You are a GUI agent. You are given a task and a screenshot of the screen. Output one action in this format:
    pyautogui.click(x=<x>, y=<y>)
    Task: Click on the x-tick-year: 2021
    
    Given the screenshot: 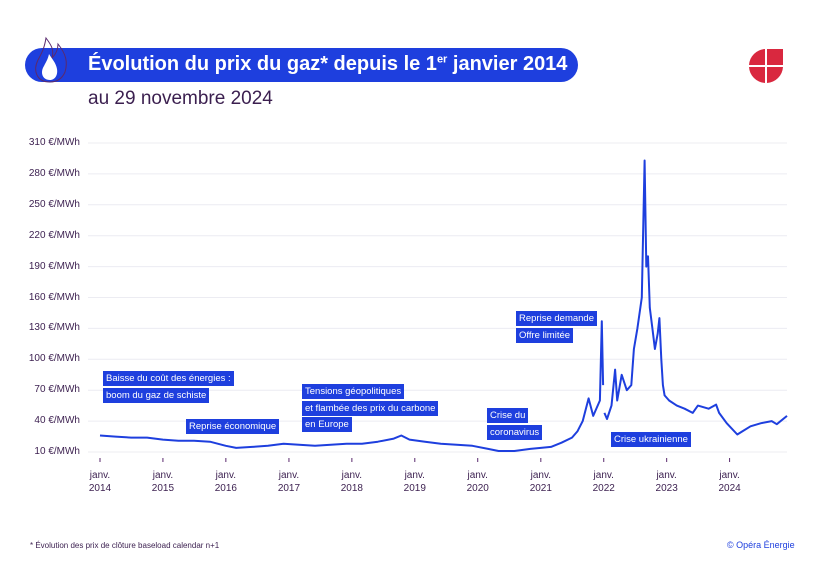 What is the action you would take?
    pyautogui.click(x=540, y=488)
    